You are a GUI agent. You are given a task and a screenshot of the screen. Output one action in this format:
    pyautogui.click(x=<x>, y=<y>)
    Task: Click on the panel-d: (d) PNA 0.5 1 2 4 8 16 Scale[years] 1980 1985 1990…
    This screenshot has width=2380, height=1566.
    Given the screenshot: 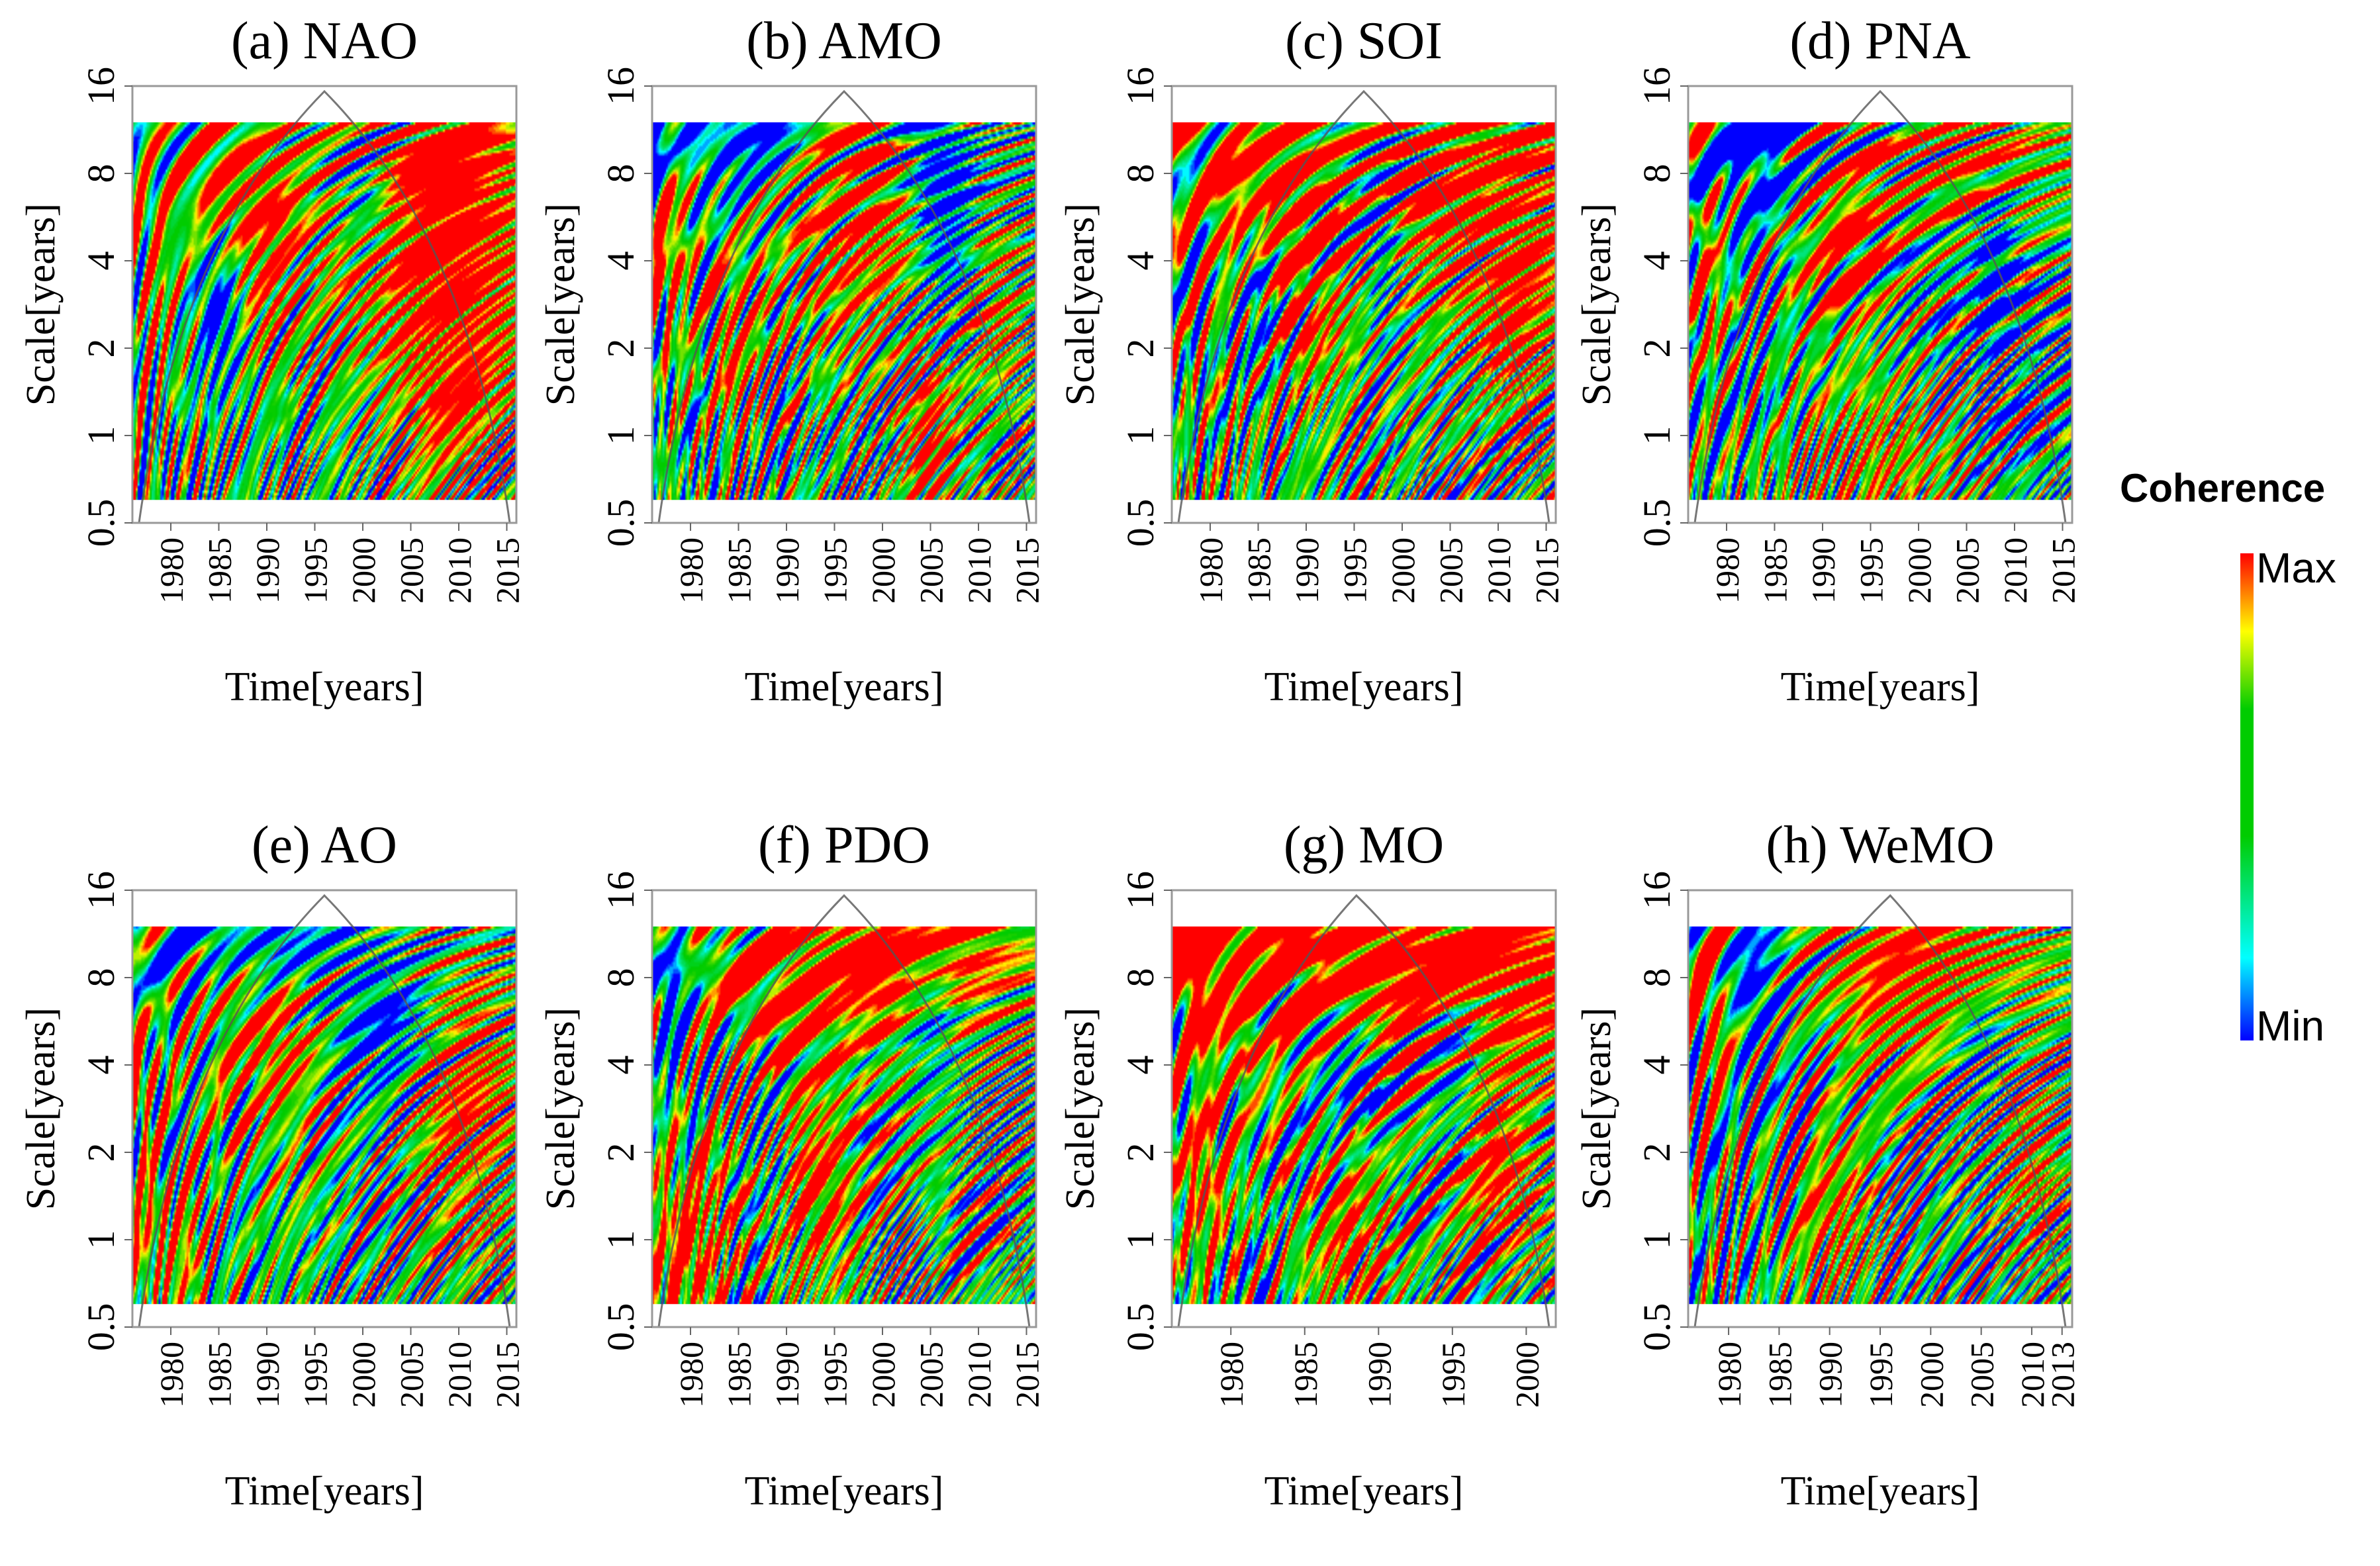 What is the action you would take?
    pyautogui.click(x=1828, y=361)
    